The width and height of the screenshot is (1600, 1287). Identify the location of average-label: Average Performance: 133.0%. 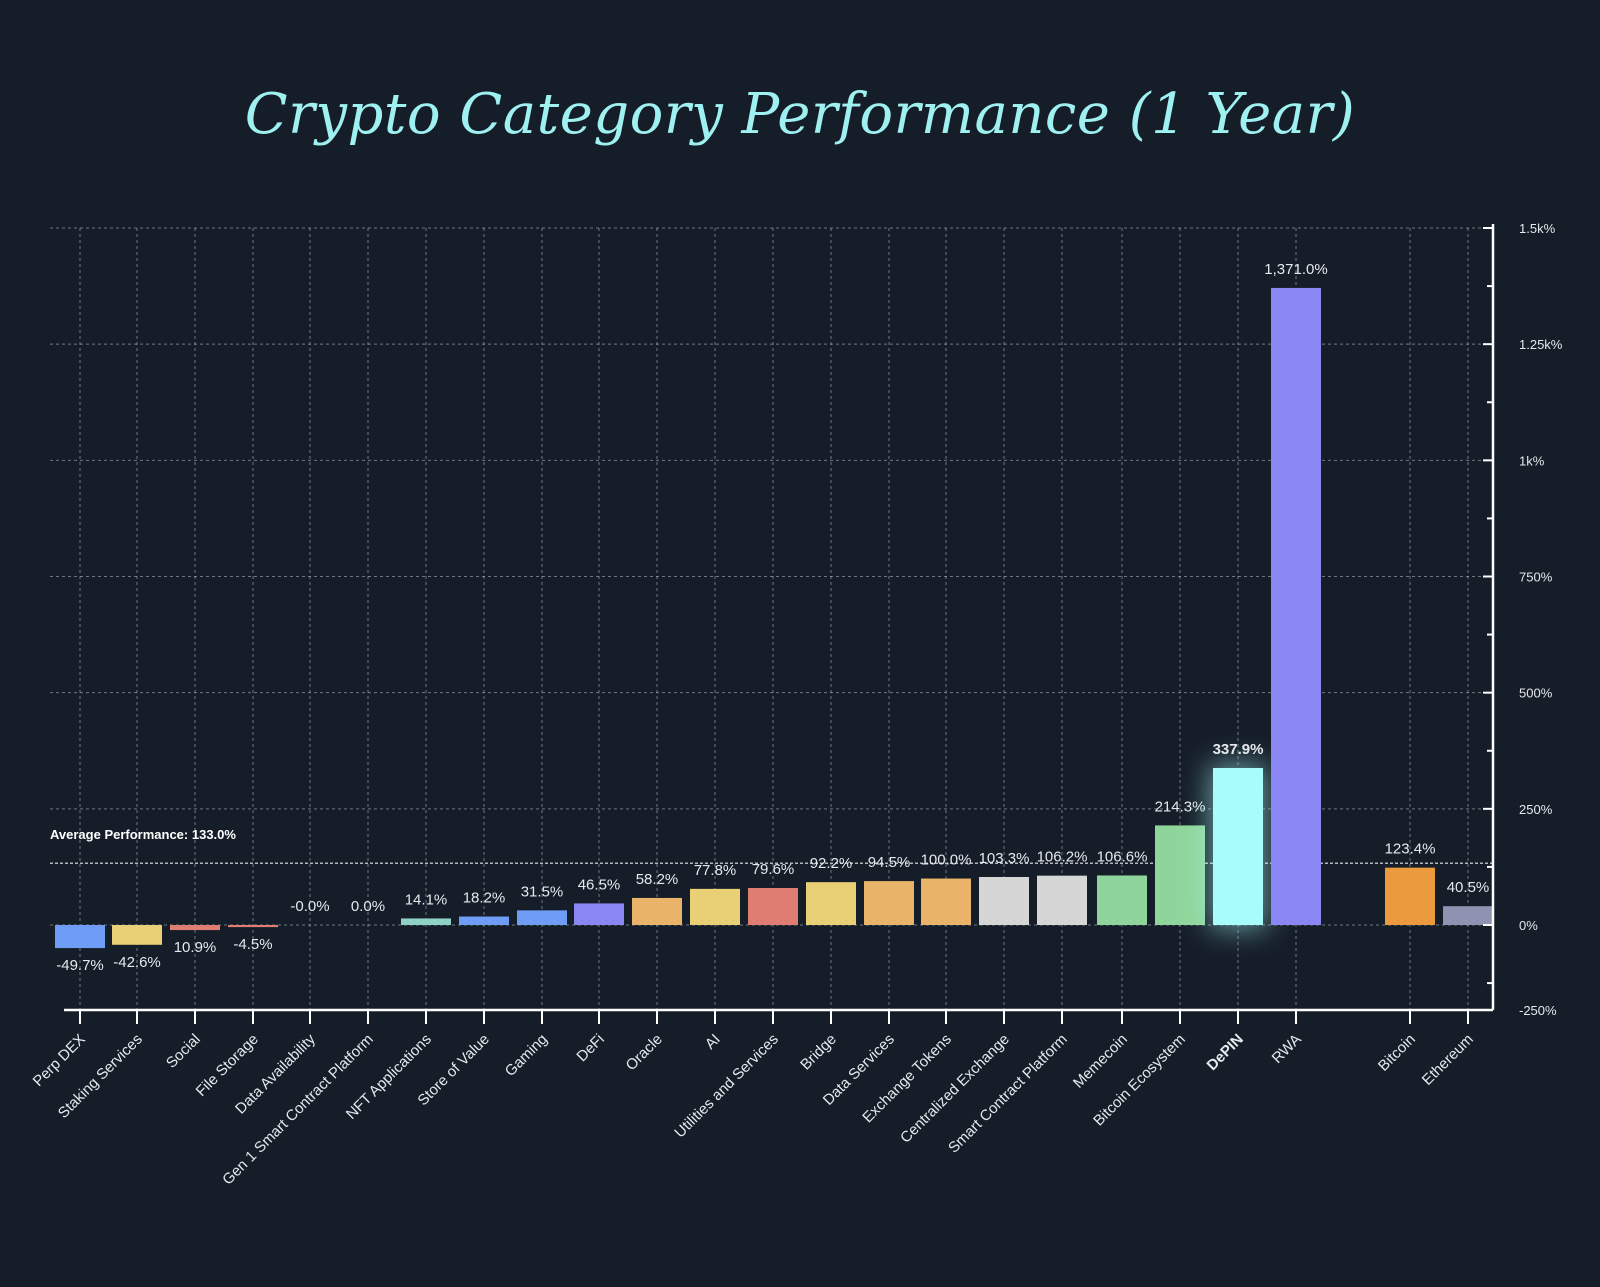
(143, 834).